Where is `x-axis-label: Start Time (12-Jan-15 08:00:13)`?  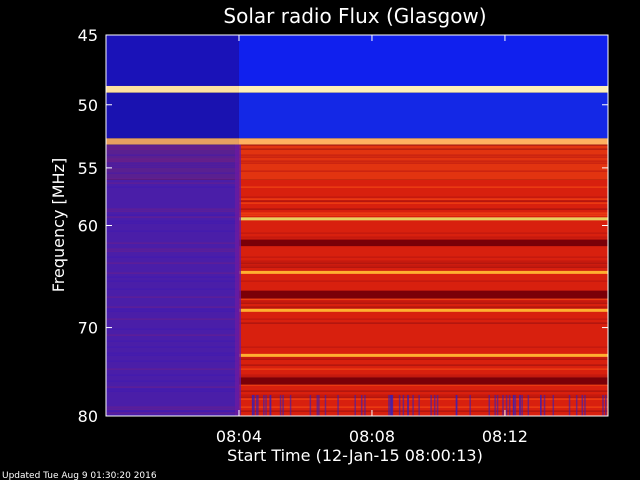
x-axis-label: Start Time (12-Jan-15 08:00:13) is located at coordinates (355, 455).